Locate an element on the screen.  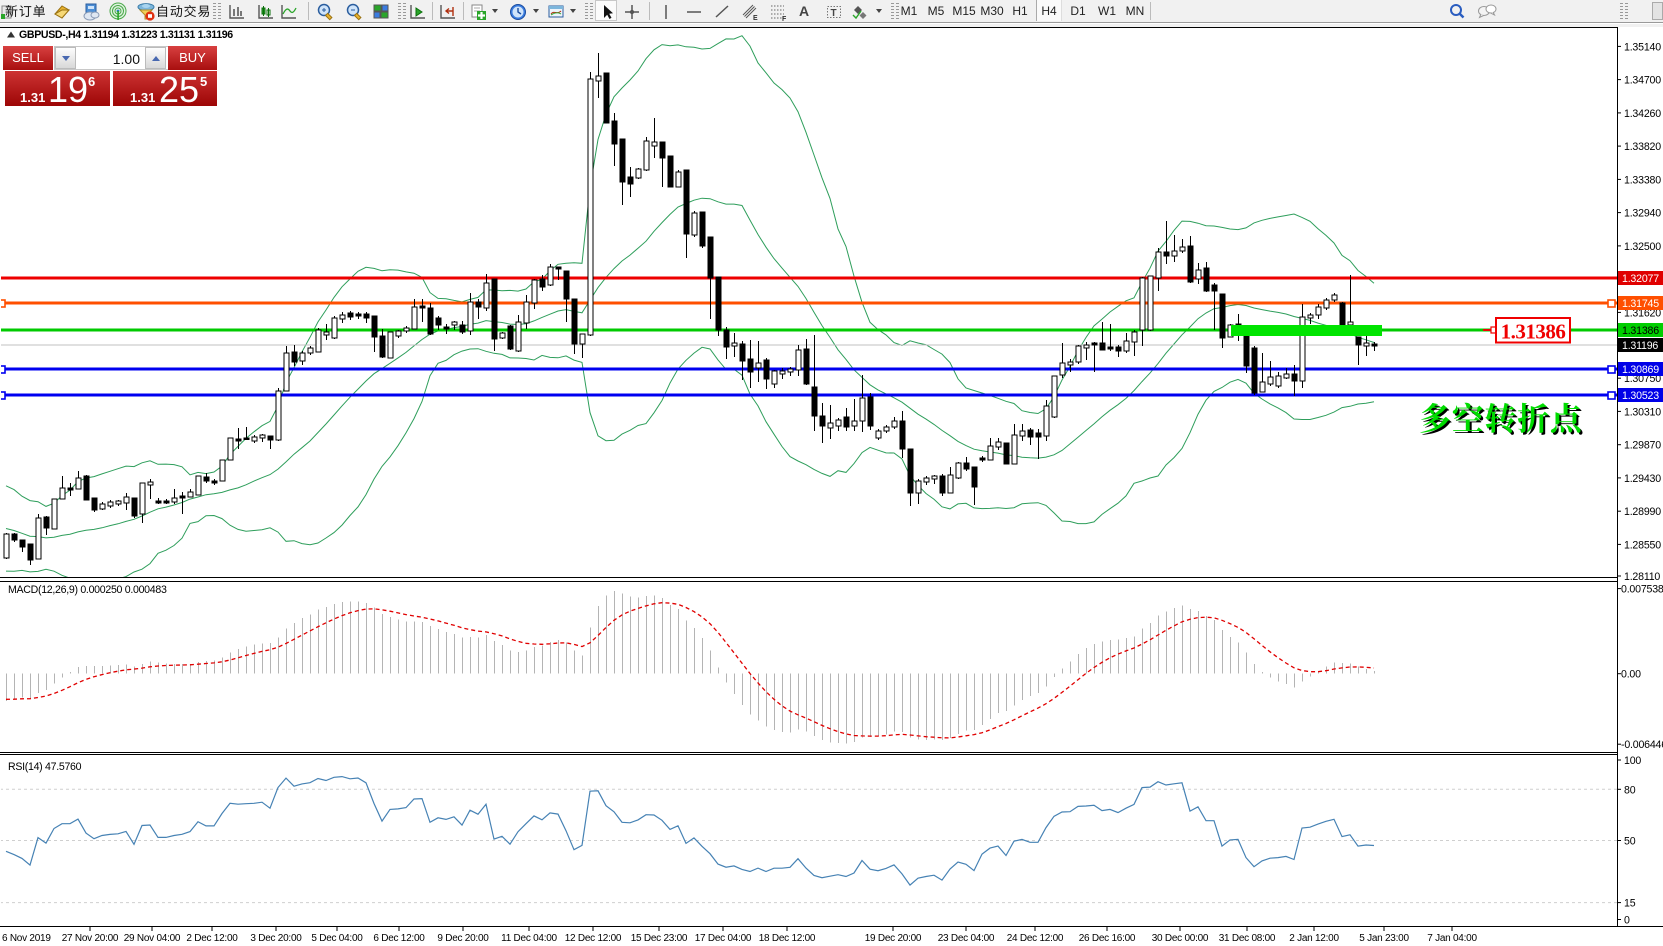
svg-text: 2 Dec 12:00 is located at coordinates (212, 938).